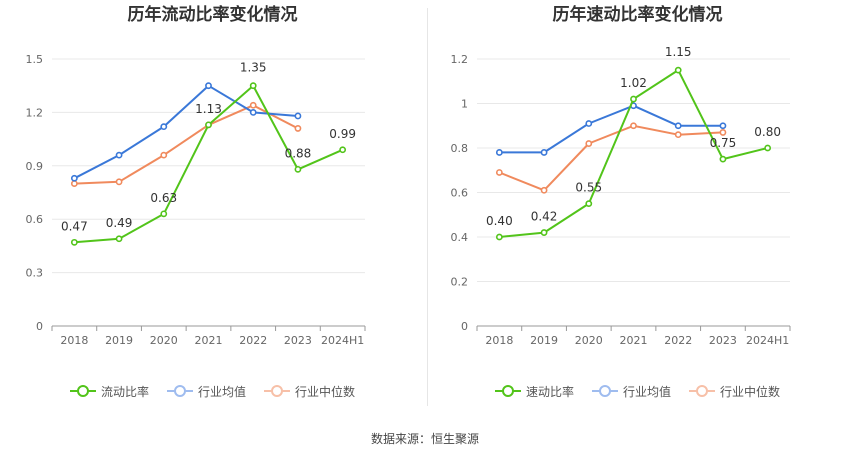  I want to click on legend-item-company: 流动比率, so click(109, 391).